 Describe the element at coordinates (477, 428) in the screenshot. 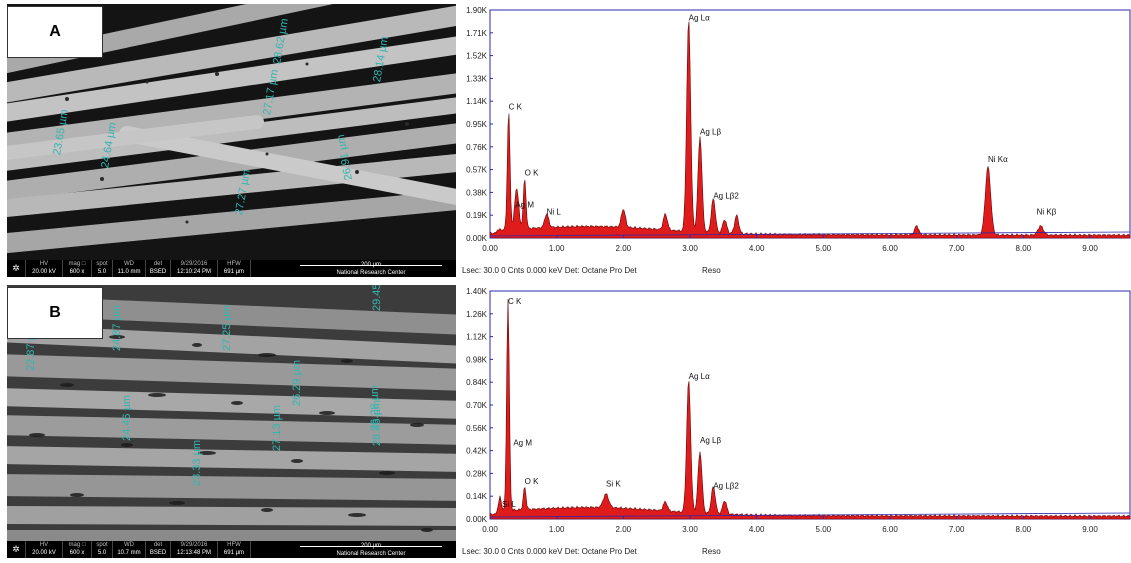

I see `y-tick-label: 0.56K` at that location.